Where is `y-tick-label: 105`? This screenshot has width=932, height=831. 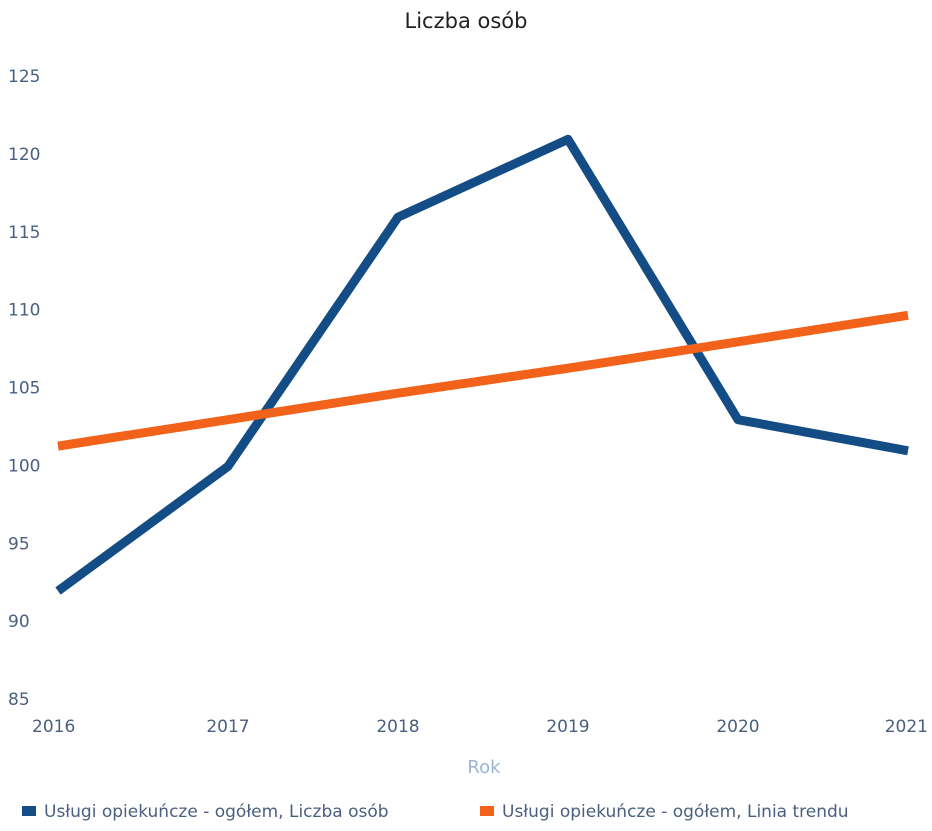
y-tick-label: 105 is located at coordinates (24, 389).